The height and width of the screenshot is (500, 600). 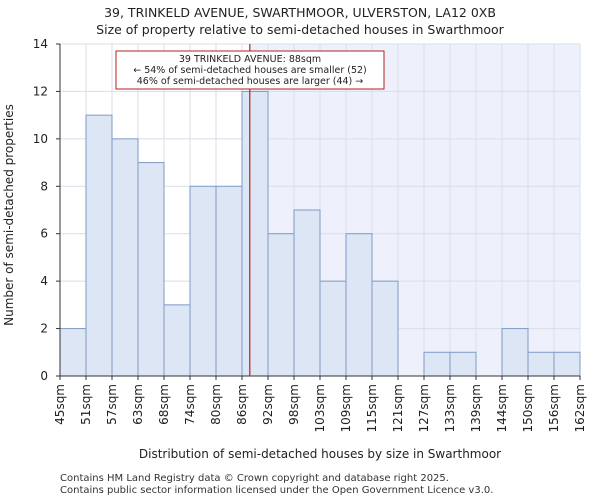 What do you see at coordinates (44, 329) in the screenshot?
I see `y-tick-label: 2` at bounding box center [44, 329].